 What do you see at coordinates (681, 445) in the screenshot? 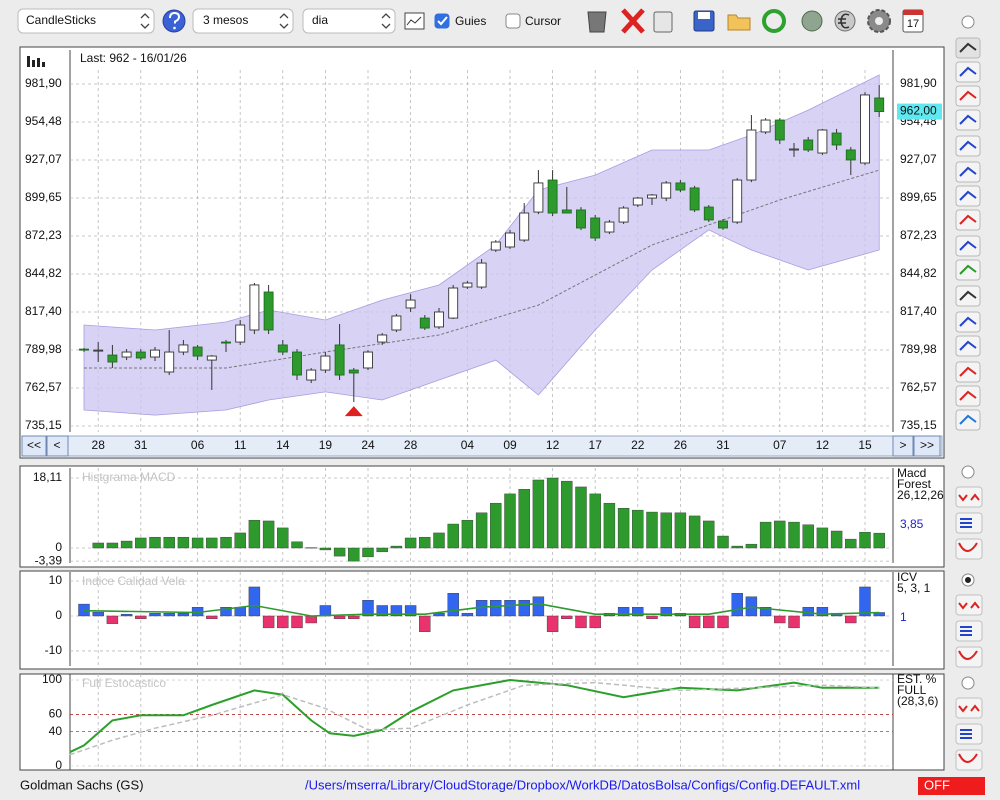
I see `x-tick-label: 26` at bounding box center [681, 445].